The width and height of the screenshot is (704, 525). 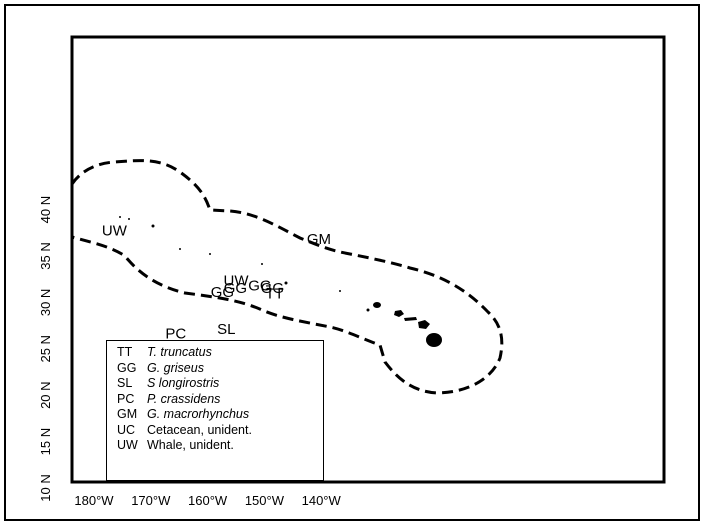 I want to click on y-axis-ticks: 40 N 35 N 30 N 25 N 20 N 15 N 10 N, so click(x=45, y=349).